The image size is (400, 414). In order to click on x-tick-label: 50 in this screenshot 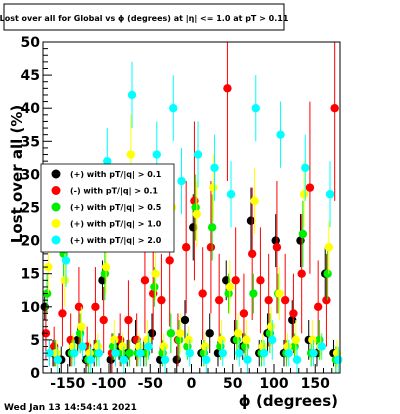, I will do `click(233, 384)`.